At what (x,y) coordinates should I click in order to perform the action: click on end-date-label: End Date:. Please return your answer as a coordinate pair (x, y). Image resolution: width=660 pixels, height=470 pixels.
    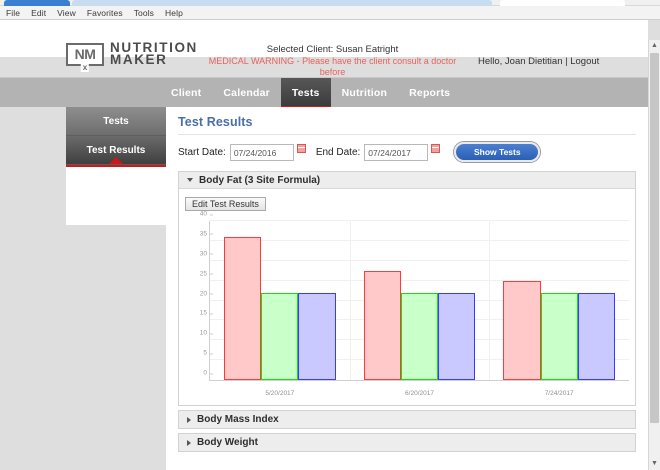
    Looking at the image, I should click on (338, 152).